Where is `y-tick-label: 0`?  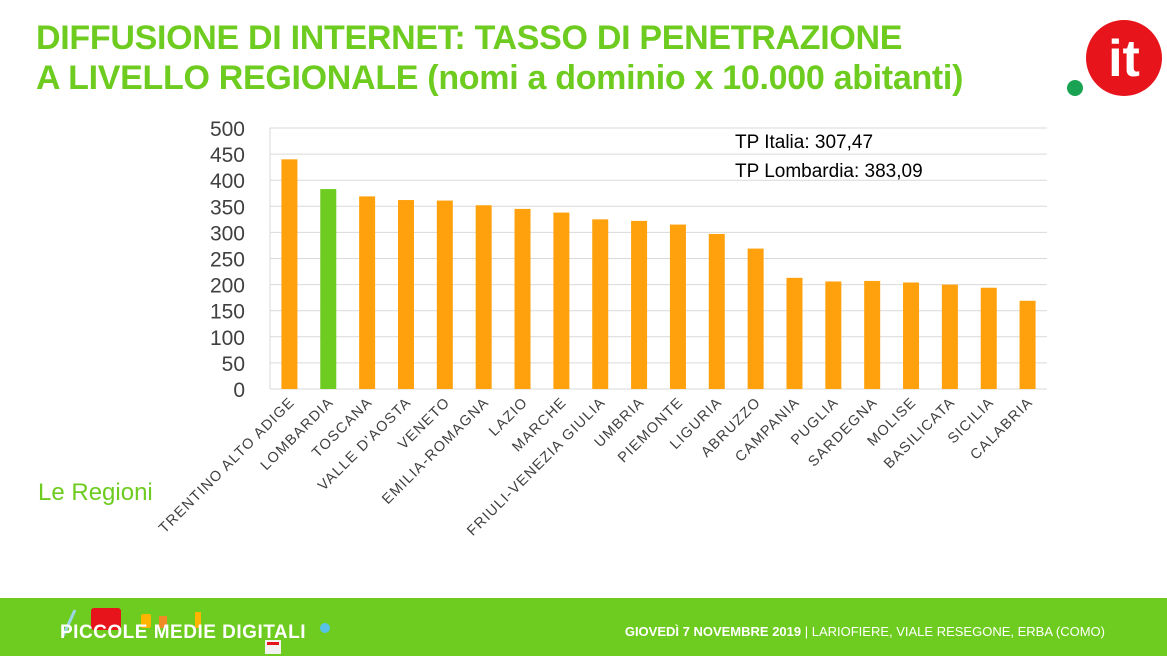 y-tick-label: 0 is located at coordinates (239, 390).